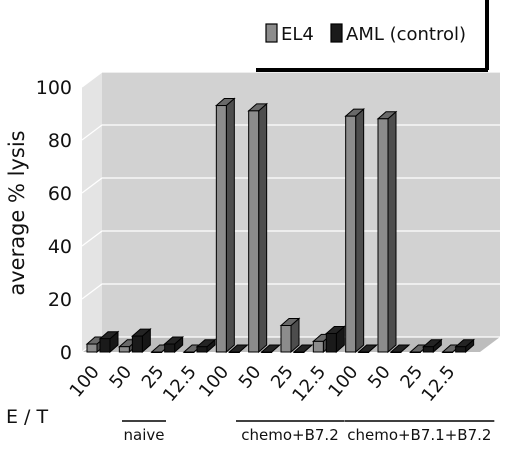 This screenshot has height=456, width=520. Describe the element at coordinates (60, 300) in the screenshot. I see `y-tick-label: 20` at that location.